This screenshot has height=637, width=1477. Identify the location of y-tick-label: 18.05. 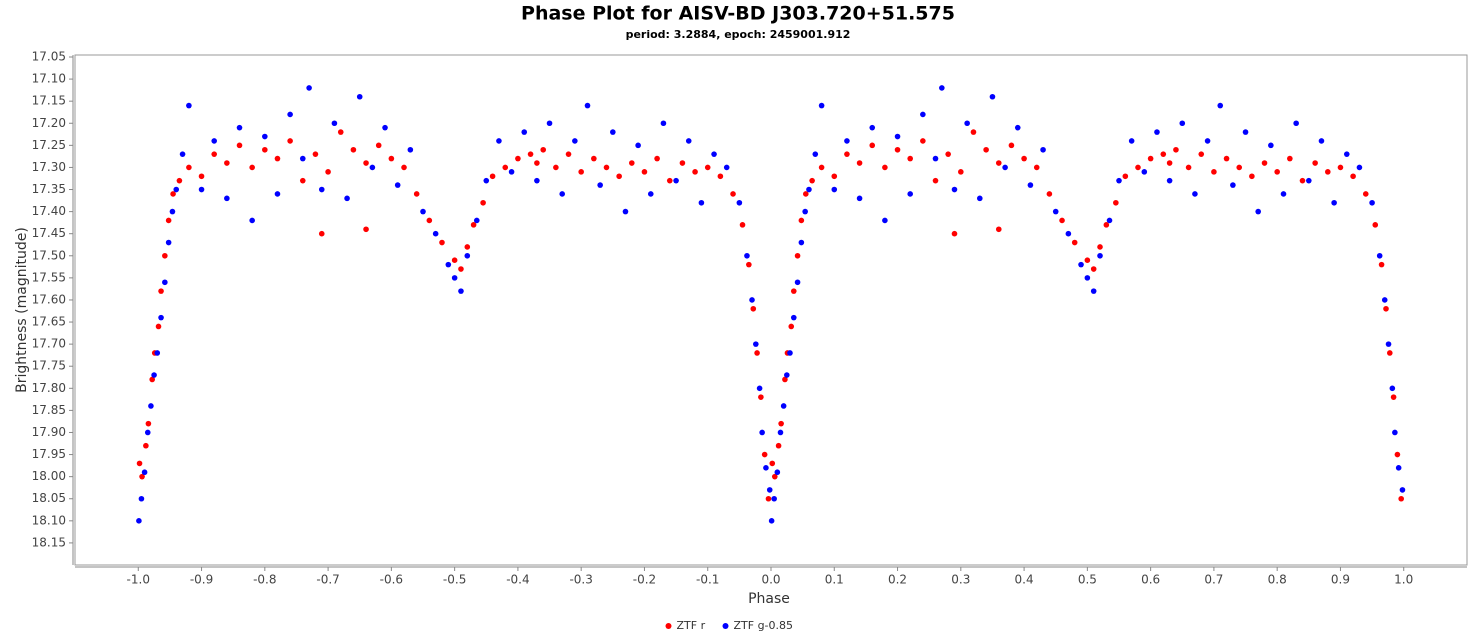
(49, 498).